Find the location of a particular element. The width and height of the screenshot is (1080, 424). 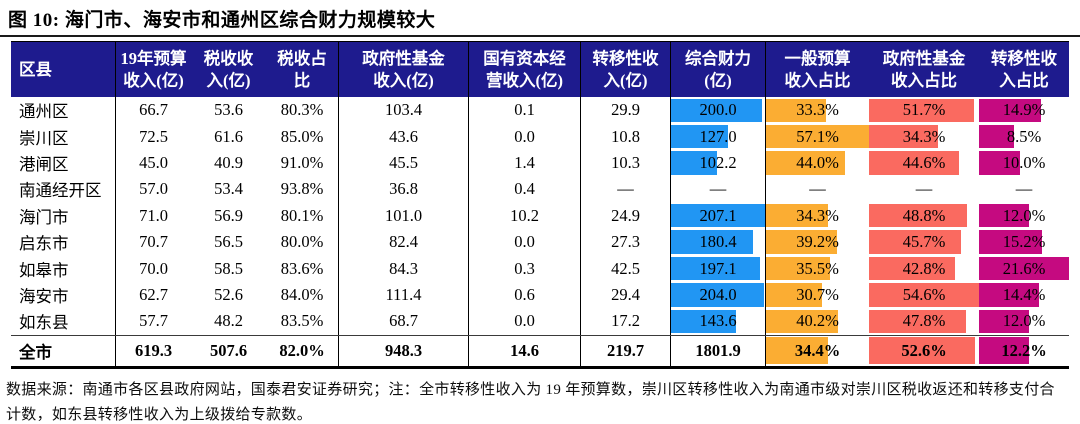

cell-text: 33.3% is located at coordinates (817, 110).